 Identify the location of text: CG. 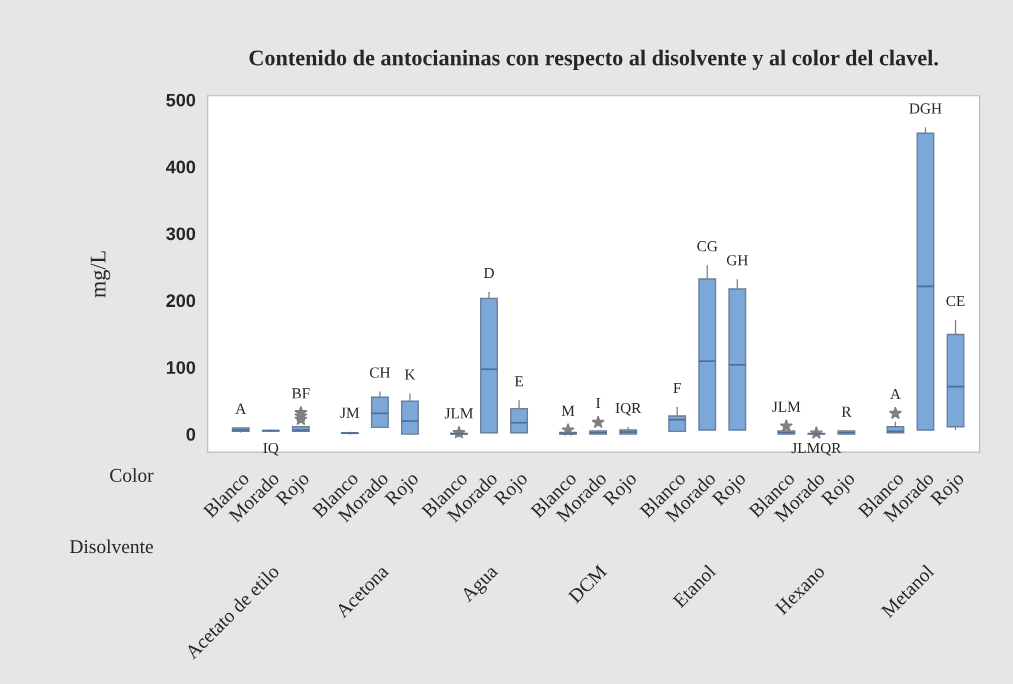
(707, 246).